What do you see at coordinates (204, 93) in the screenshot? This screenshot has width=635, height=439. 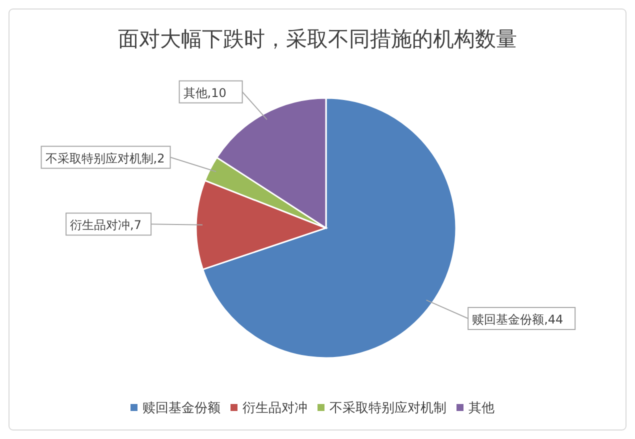 I see `data-label: 其他,10` at bounding box center [204, 93].